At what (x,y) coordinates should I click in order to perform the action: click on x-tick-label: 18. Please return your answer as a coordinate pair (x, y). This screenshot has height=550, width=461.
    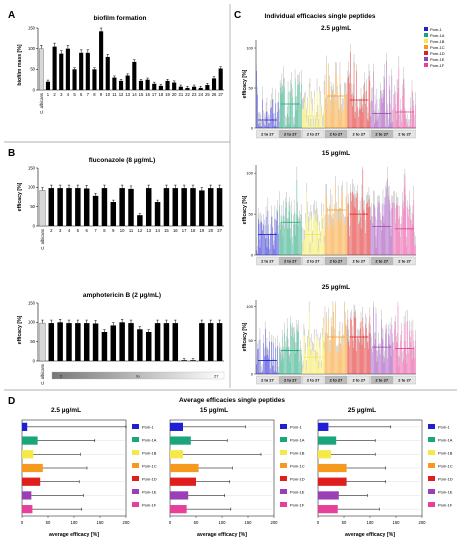
    Looking at the image, I should click on (161, 94).